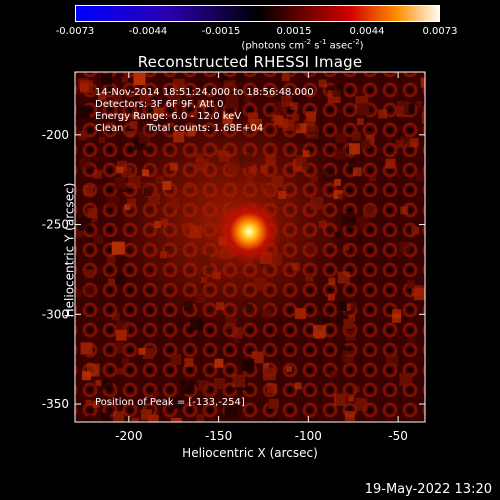 This screenshot has width=500, height=500. I want to click on x-tick-label: -50, so click(398, 436).